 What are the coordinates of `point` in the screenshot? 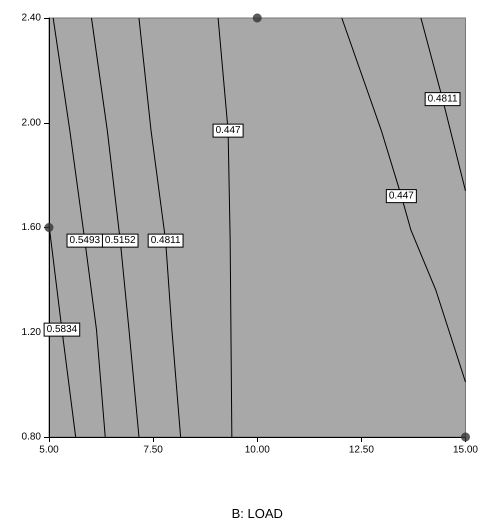 It's located at (257, 18).